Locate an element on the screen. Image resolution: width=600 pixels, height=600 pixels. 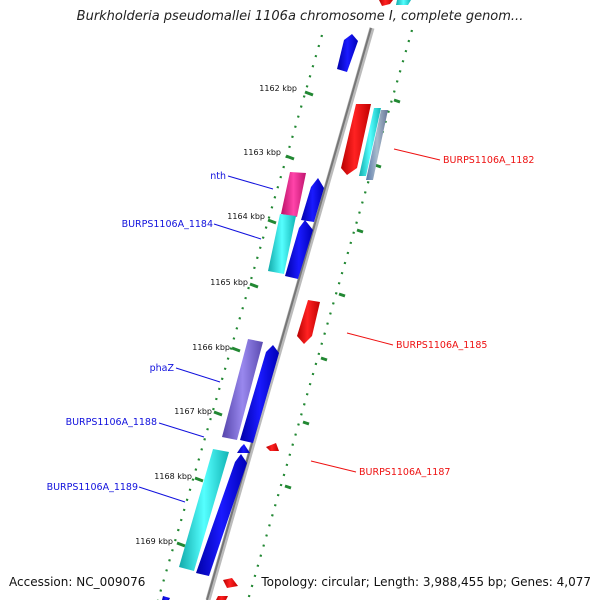
gene-top-blue is located at coordinates (347, 53).